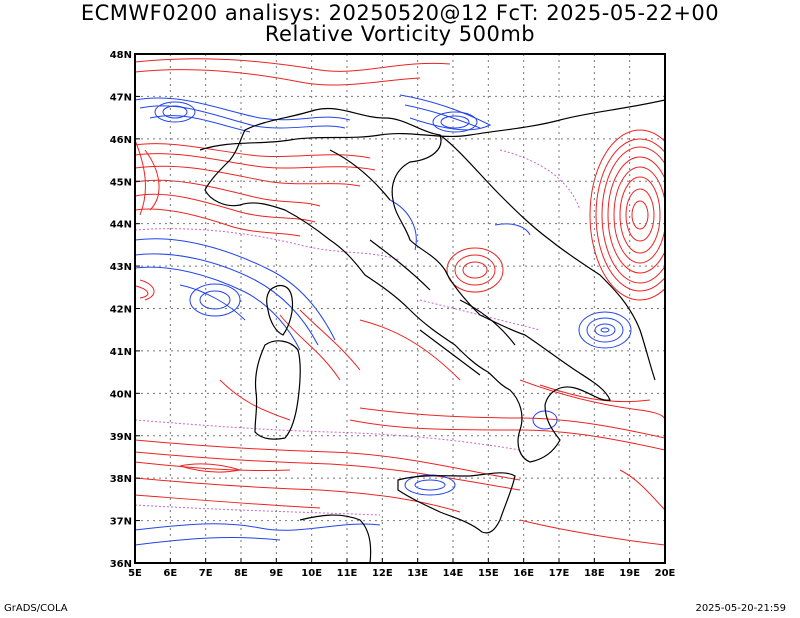 Image resolution: width=800 pixels, height=618 pixels. What do you see at coordinates (488, 573) in the screenshot?
I see `lon-tick-label: 15E` at bounding box center [488, 573].